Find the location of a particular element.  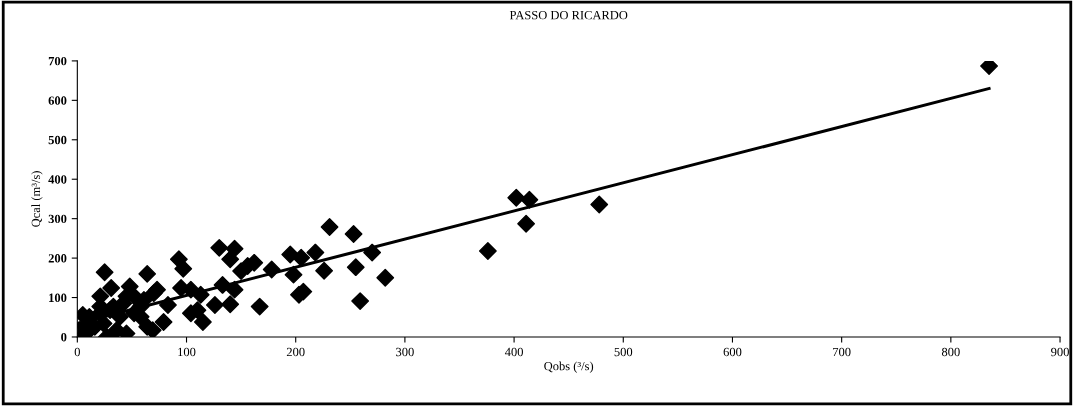

y-tick-label: 500 is located at coordinates (57, 140).